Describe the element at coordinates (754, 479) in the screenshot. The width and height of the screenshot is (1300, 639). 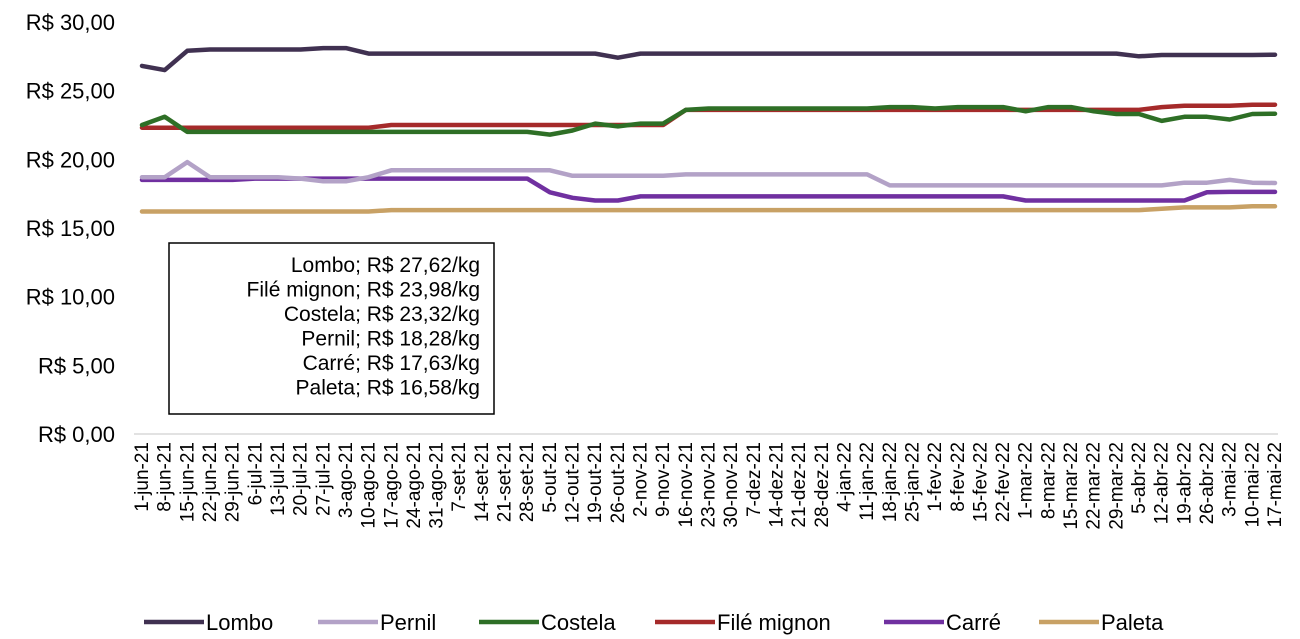
I see `x-tick-label: 7-dez-21` at that location.